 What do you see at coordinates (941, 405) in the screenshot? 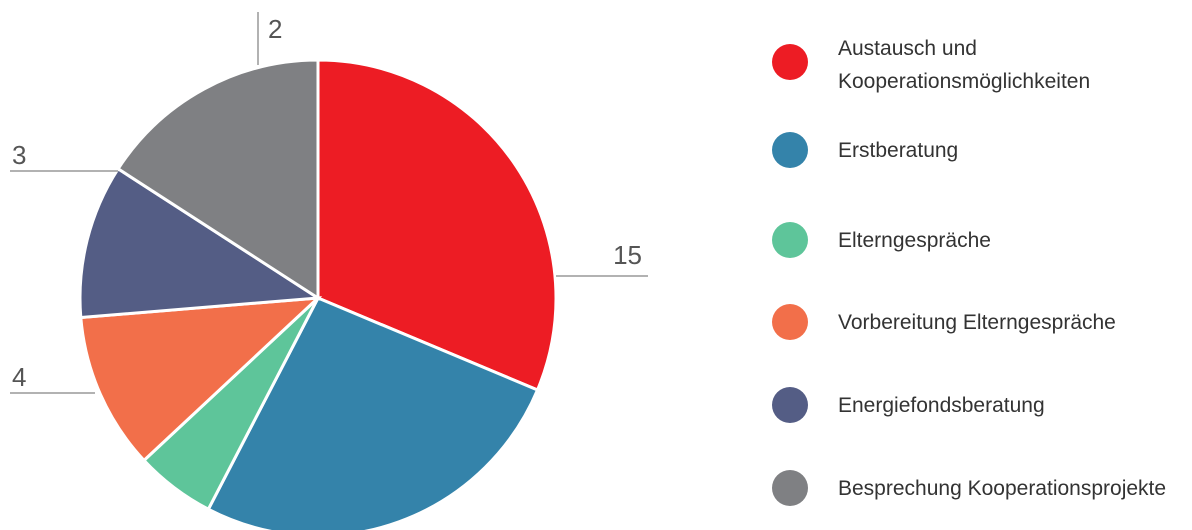
I see `legend-label: Energiefondsberatung` at bounding box center [941, 405].